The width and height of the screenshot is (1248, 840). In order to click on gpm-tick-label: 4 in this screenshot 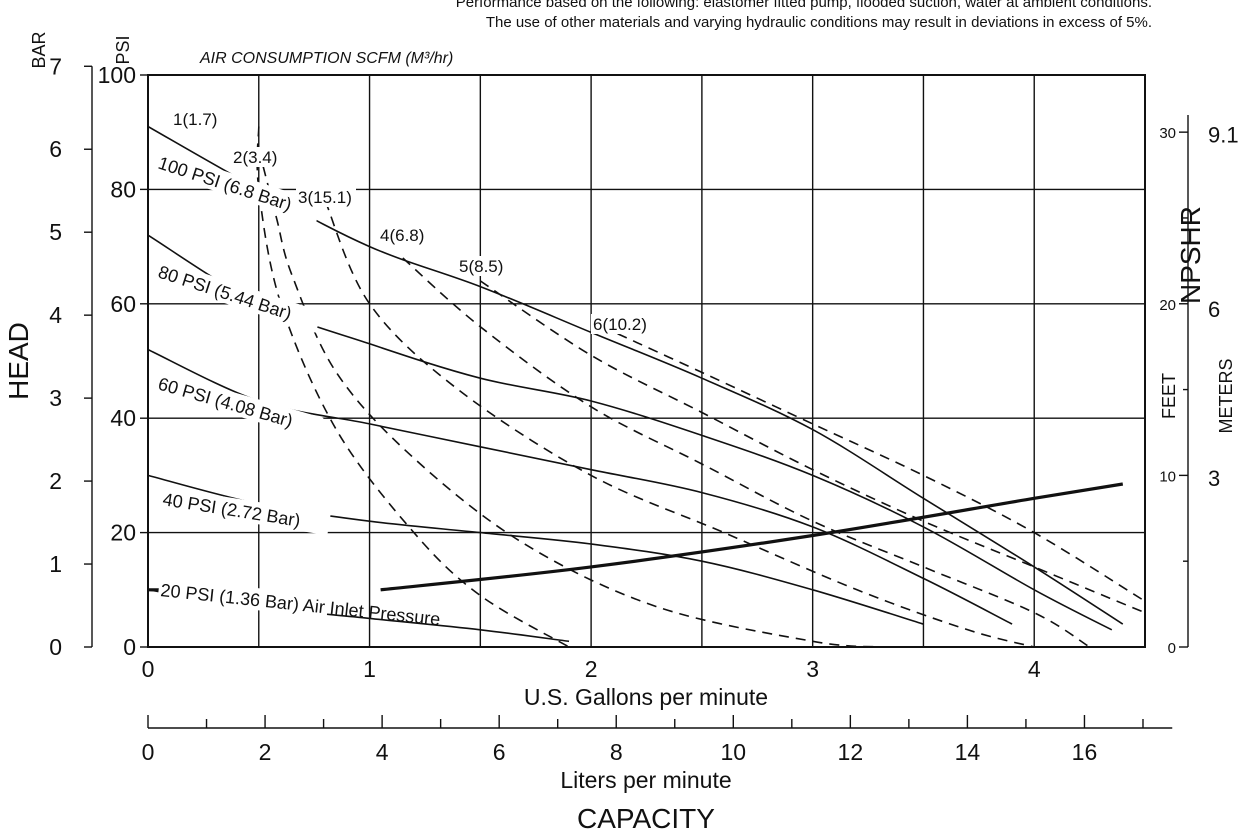, I will do `click(1034, 669)`.